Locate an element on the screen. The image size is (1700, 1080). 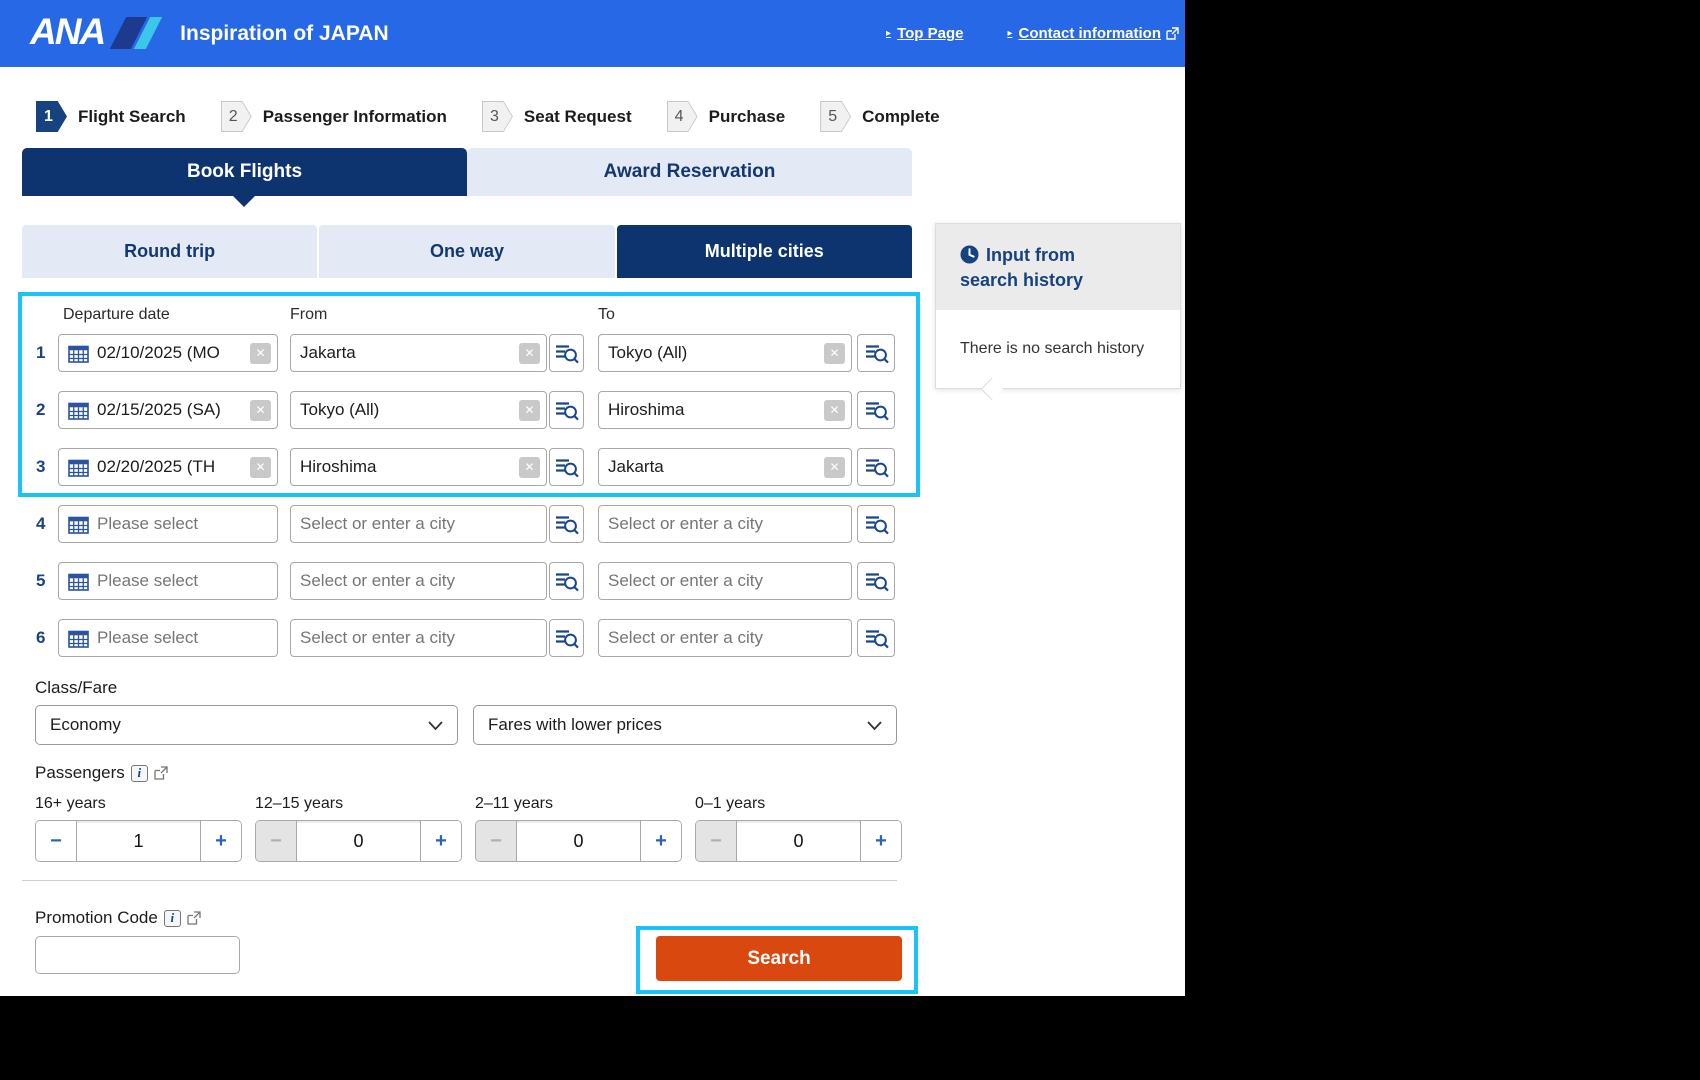
promotion-code-label: Promotion Code is located at coordinates (96, 917).